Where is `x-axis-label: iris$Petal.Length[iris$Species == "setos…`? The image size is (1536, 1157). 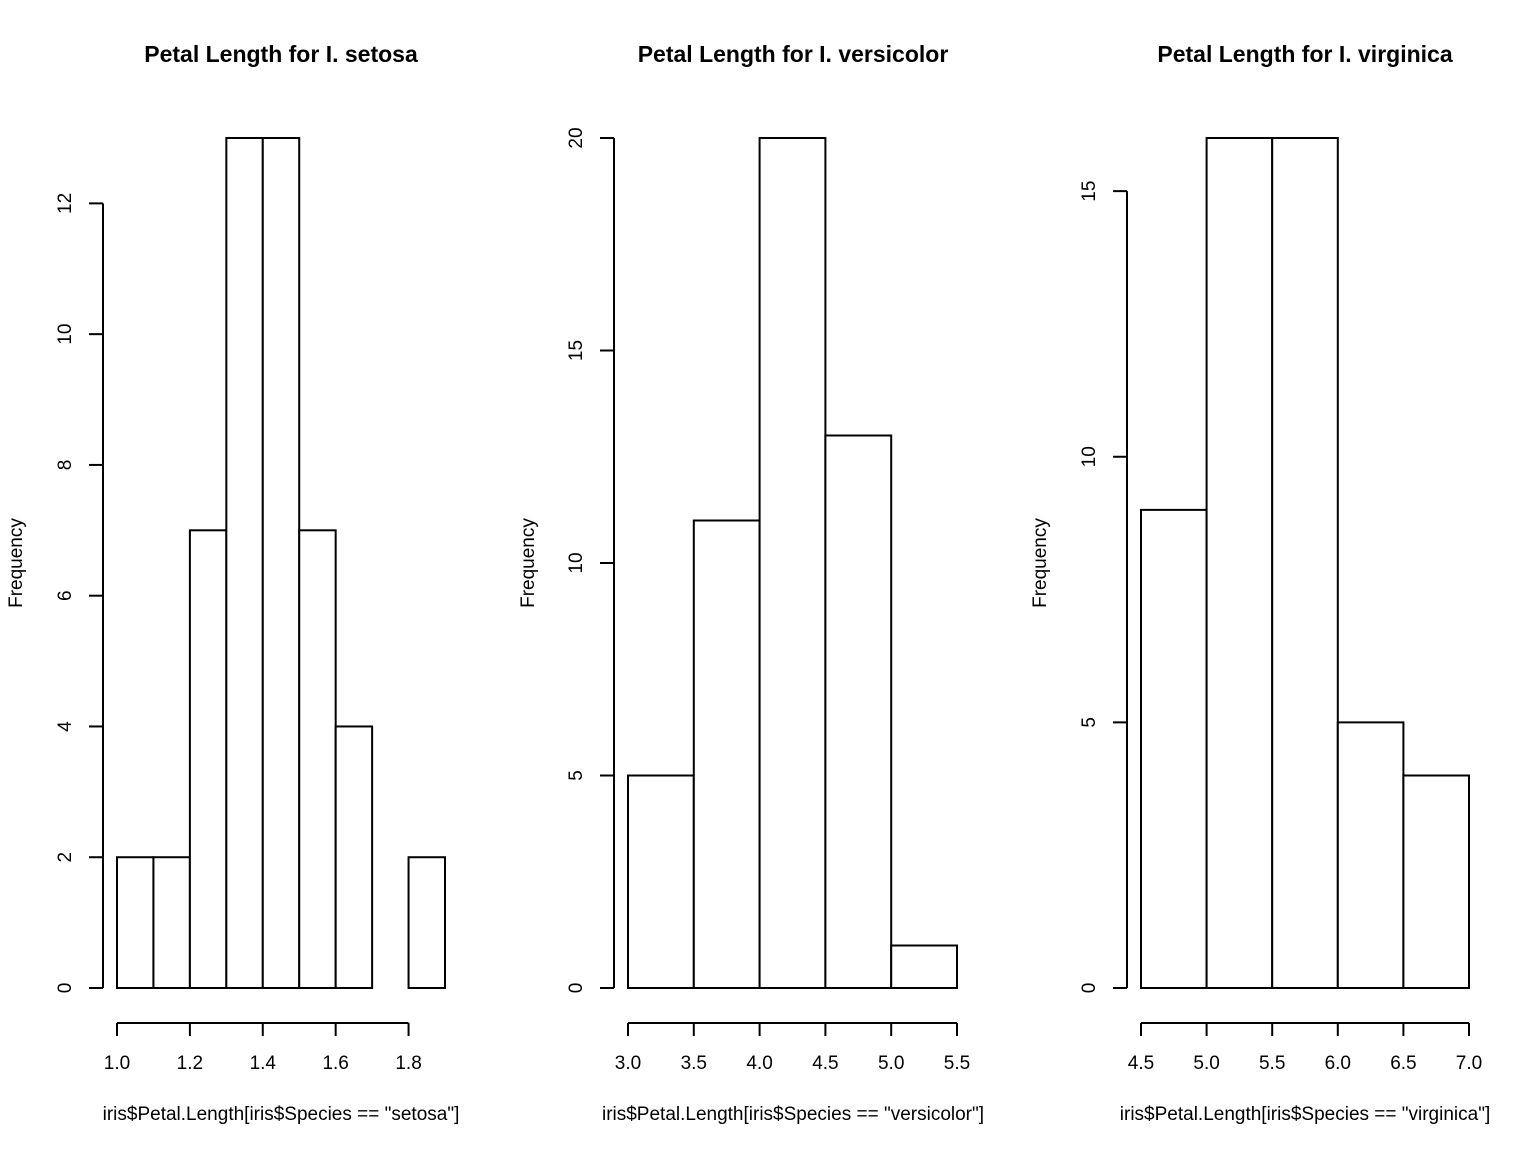
x-axis-label: iris$Petal.Length[iris$Species == "setos… is located at coordinates (281, 1114).